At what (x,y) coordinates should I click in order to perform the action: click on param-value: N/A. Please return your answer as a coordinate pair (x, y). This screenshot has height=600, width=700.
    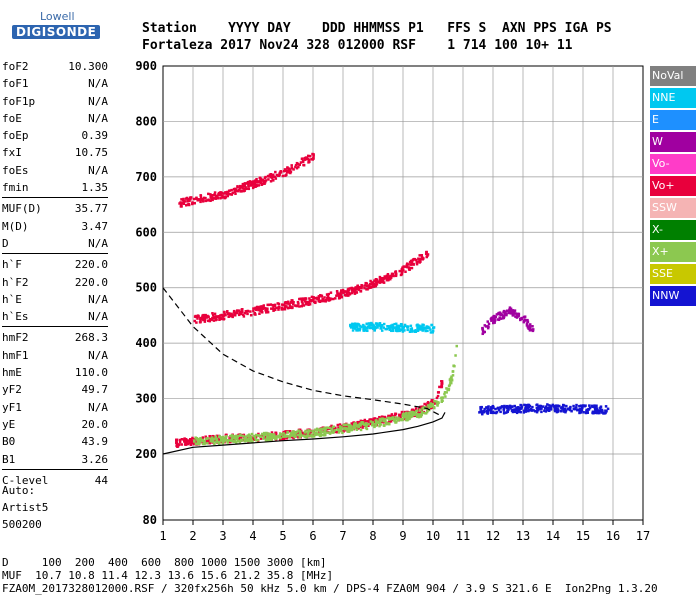
    Looking at the image, I should click on (98, 84).